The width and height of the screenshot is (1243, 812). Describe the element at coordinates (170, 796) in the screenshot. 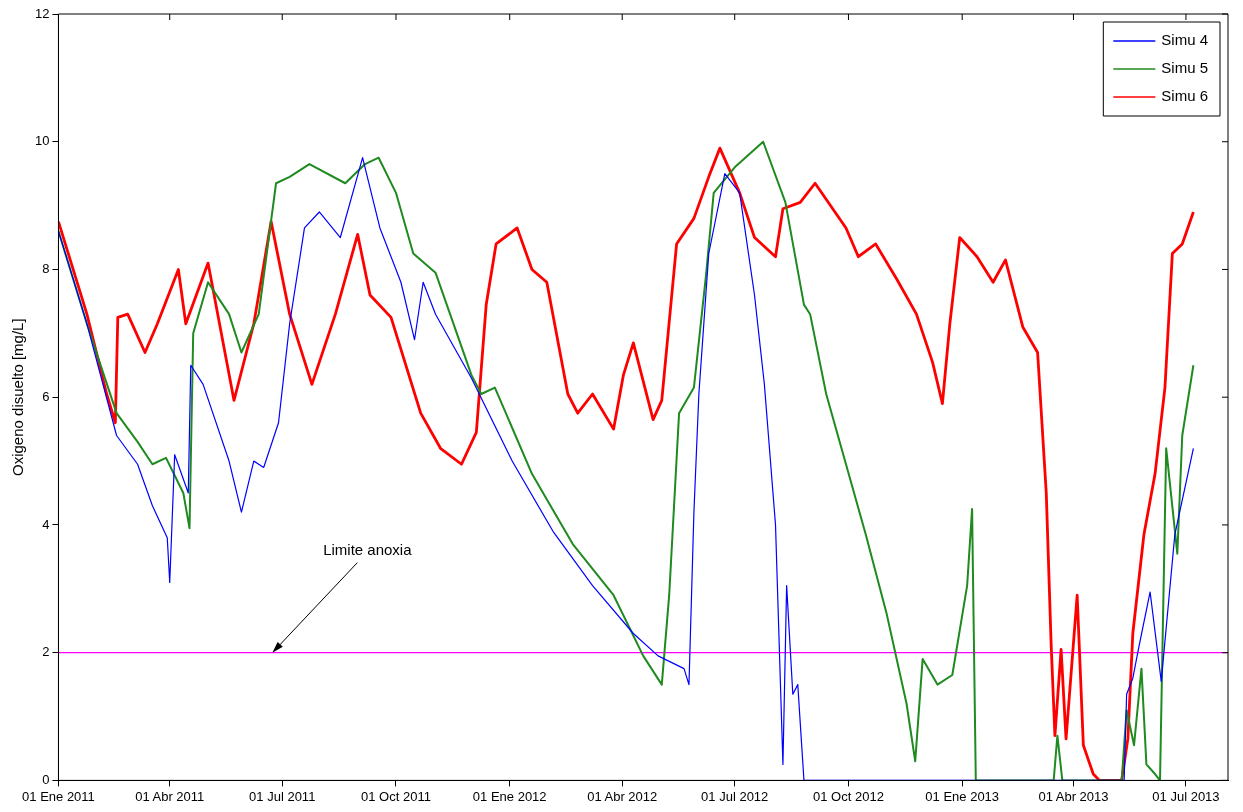

I see `x-tick-label: 01 Abr 2011` at that location.